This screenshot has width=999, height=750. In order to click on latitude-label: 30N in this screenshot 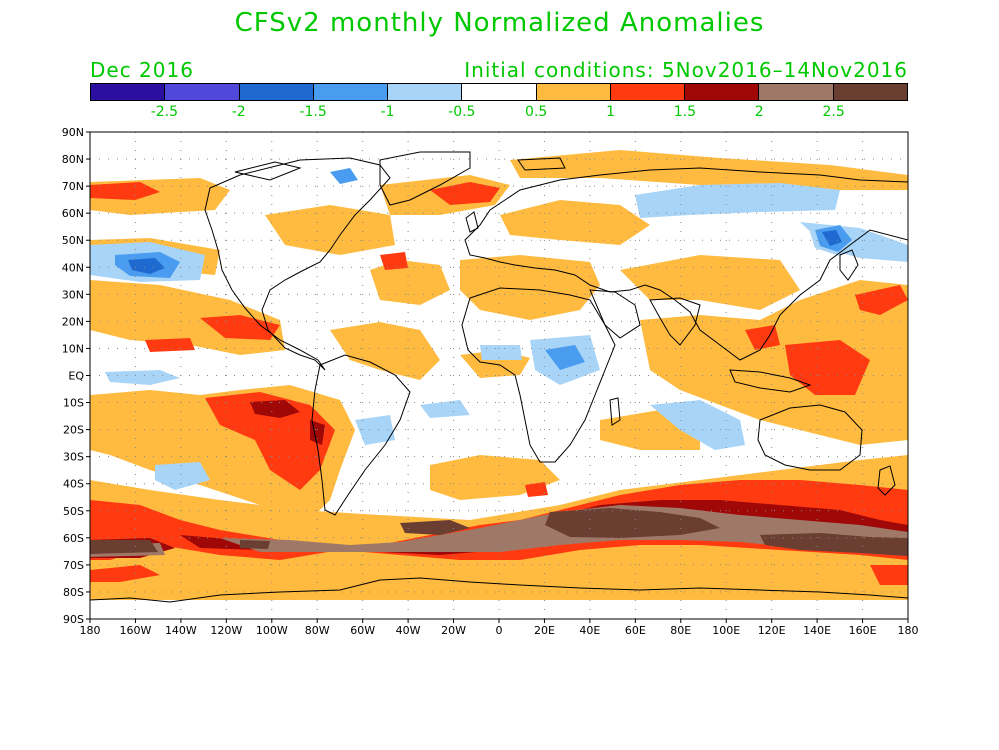, I will do `click(73, 294)`.